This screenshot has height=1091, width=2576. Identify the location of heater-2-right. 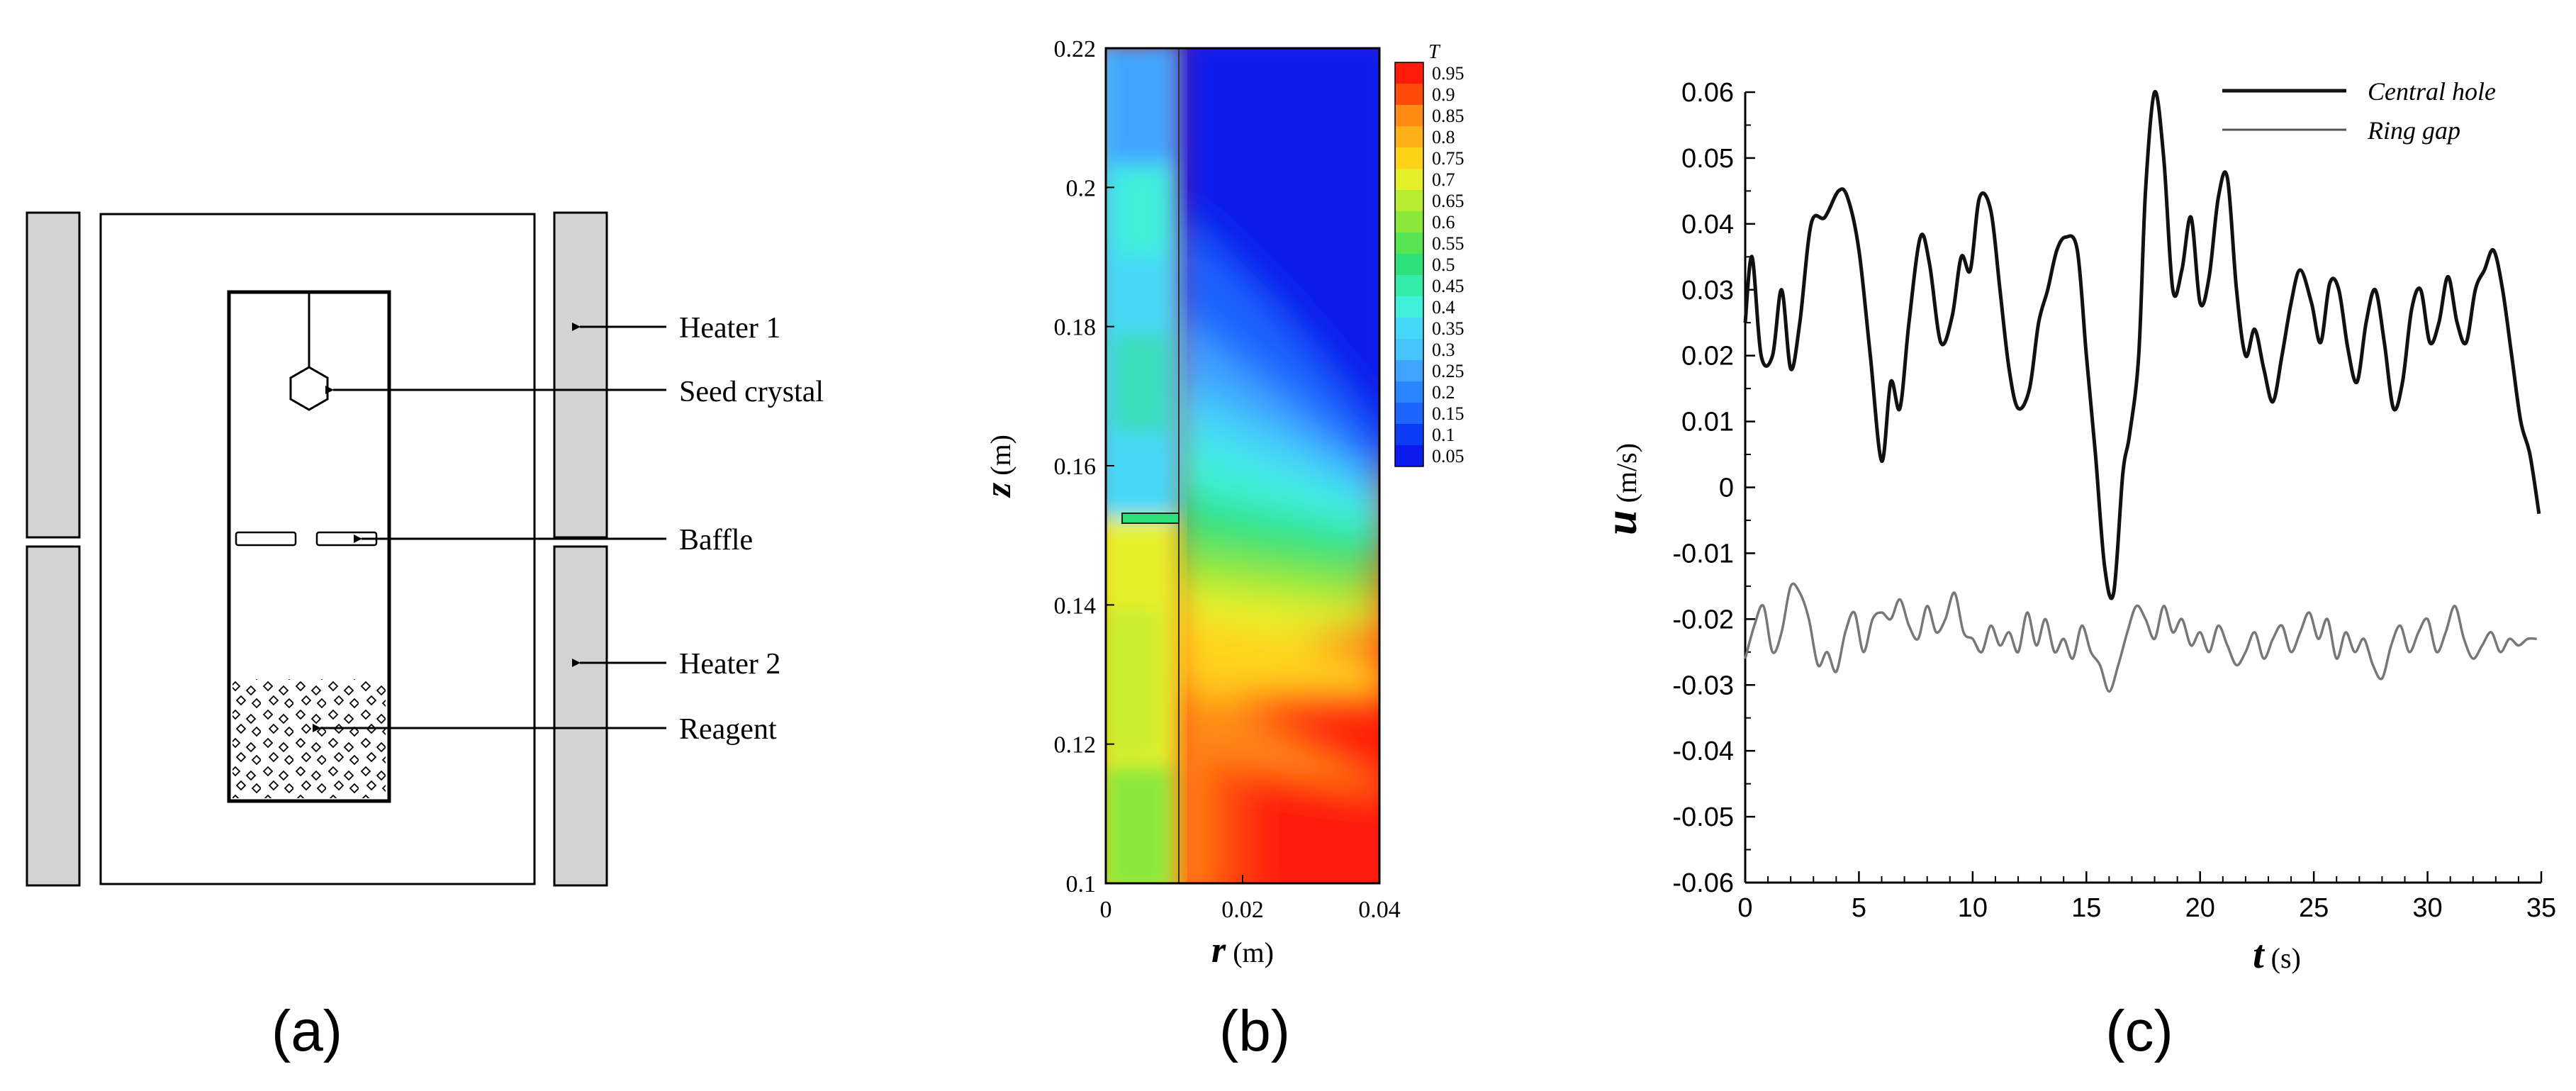
(580, 716).